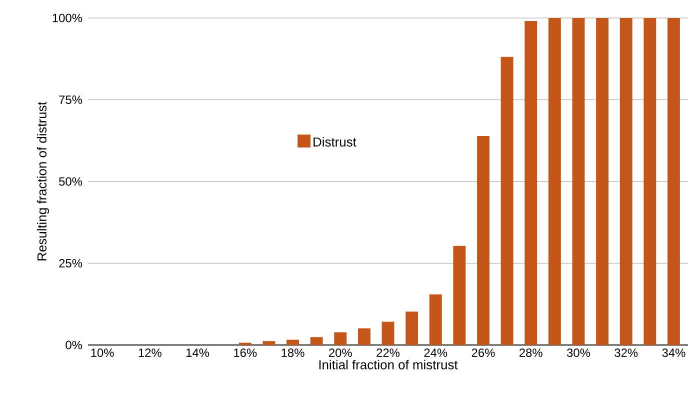 The width and height of the screenshot is (688, 404). I want to click on x-tick-label: 30%, so click(578, 352).